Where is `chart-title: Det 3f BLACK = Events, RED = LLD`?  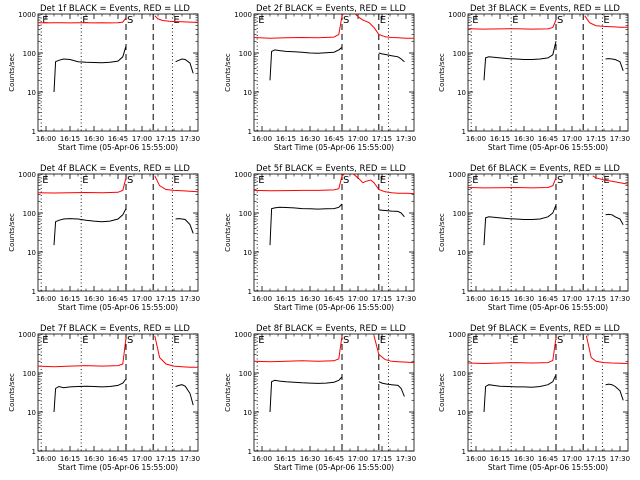
chart-title: Det 3f BLACK = Events, RED = LLD is located at coordinates (545, 9).